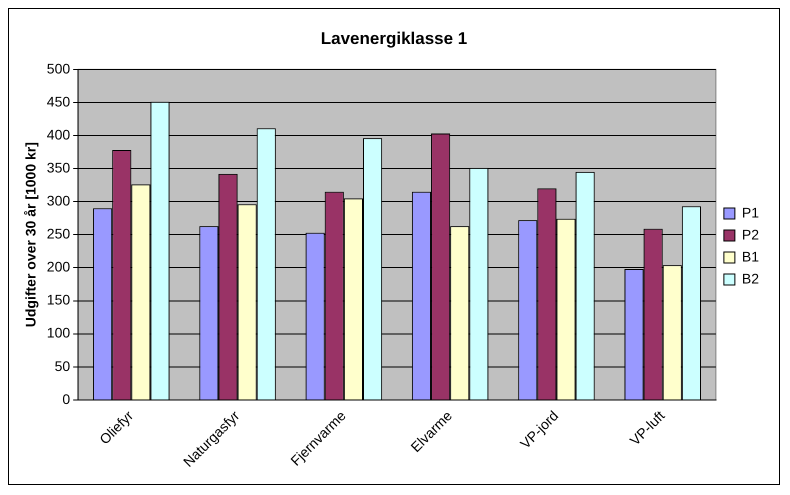 This screenshot has height=495, width=790. I want to click on legend-label: B2, so click(751, 278).